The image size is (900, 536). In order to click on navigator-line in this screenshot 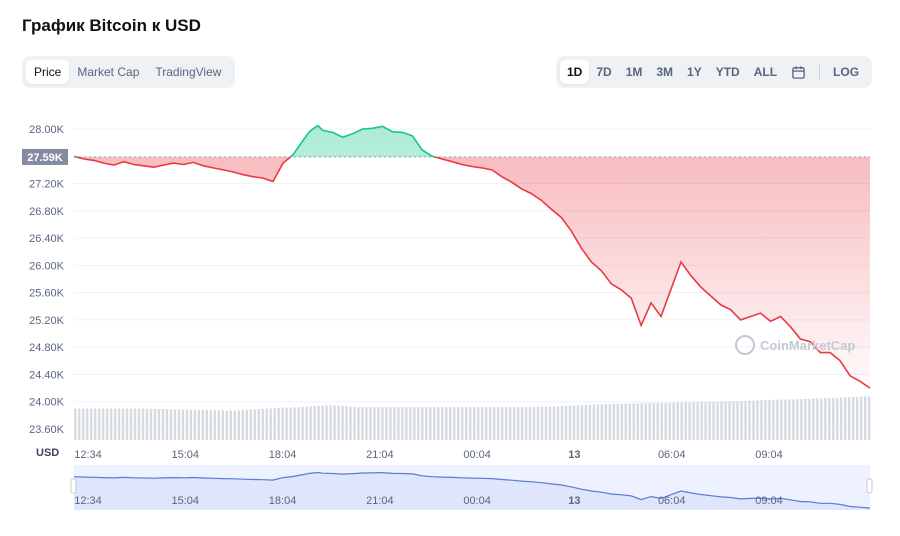, I will do `click(472, 490)`.